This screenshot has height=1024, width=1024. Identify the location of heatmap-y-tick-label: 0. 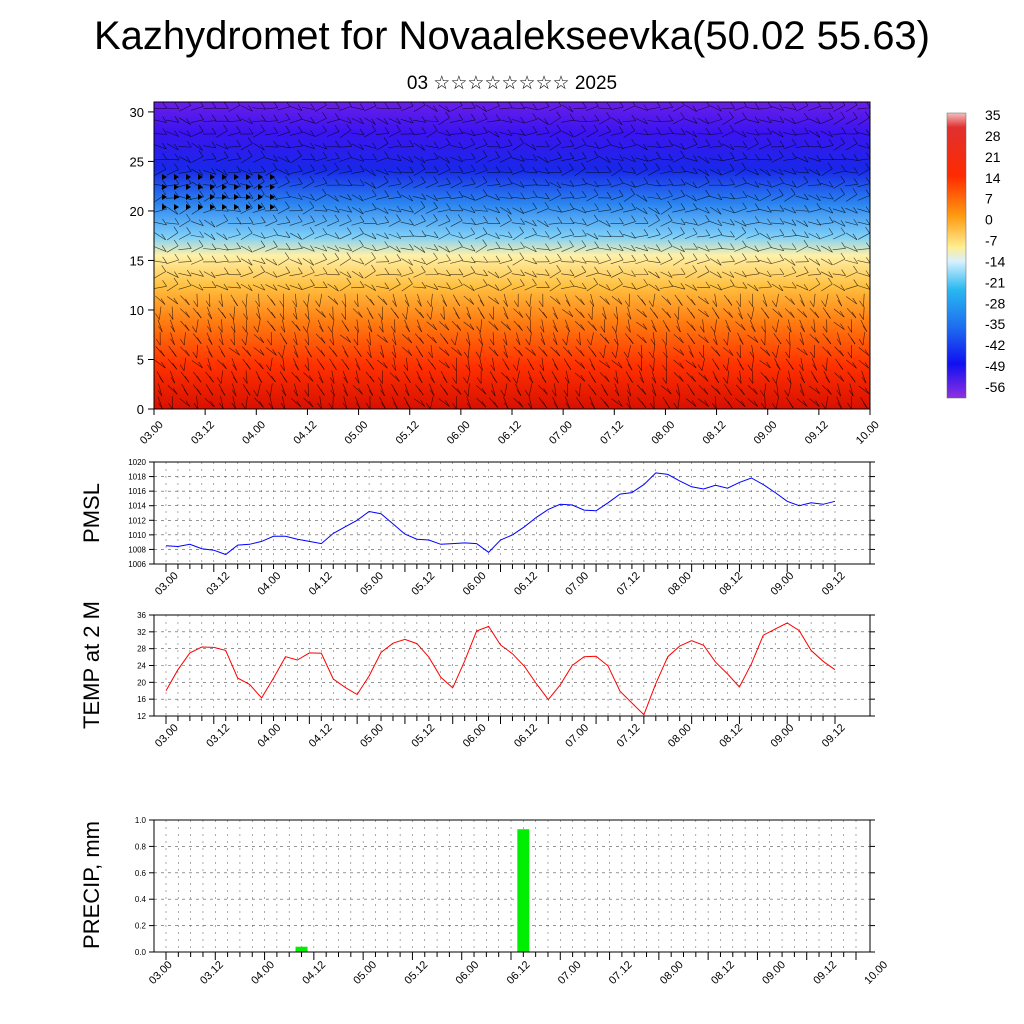
(140, 409).